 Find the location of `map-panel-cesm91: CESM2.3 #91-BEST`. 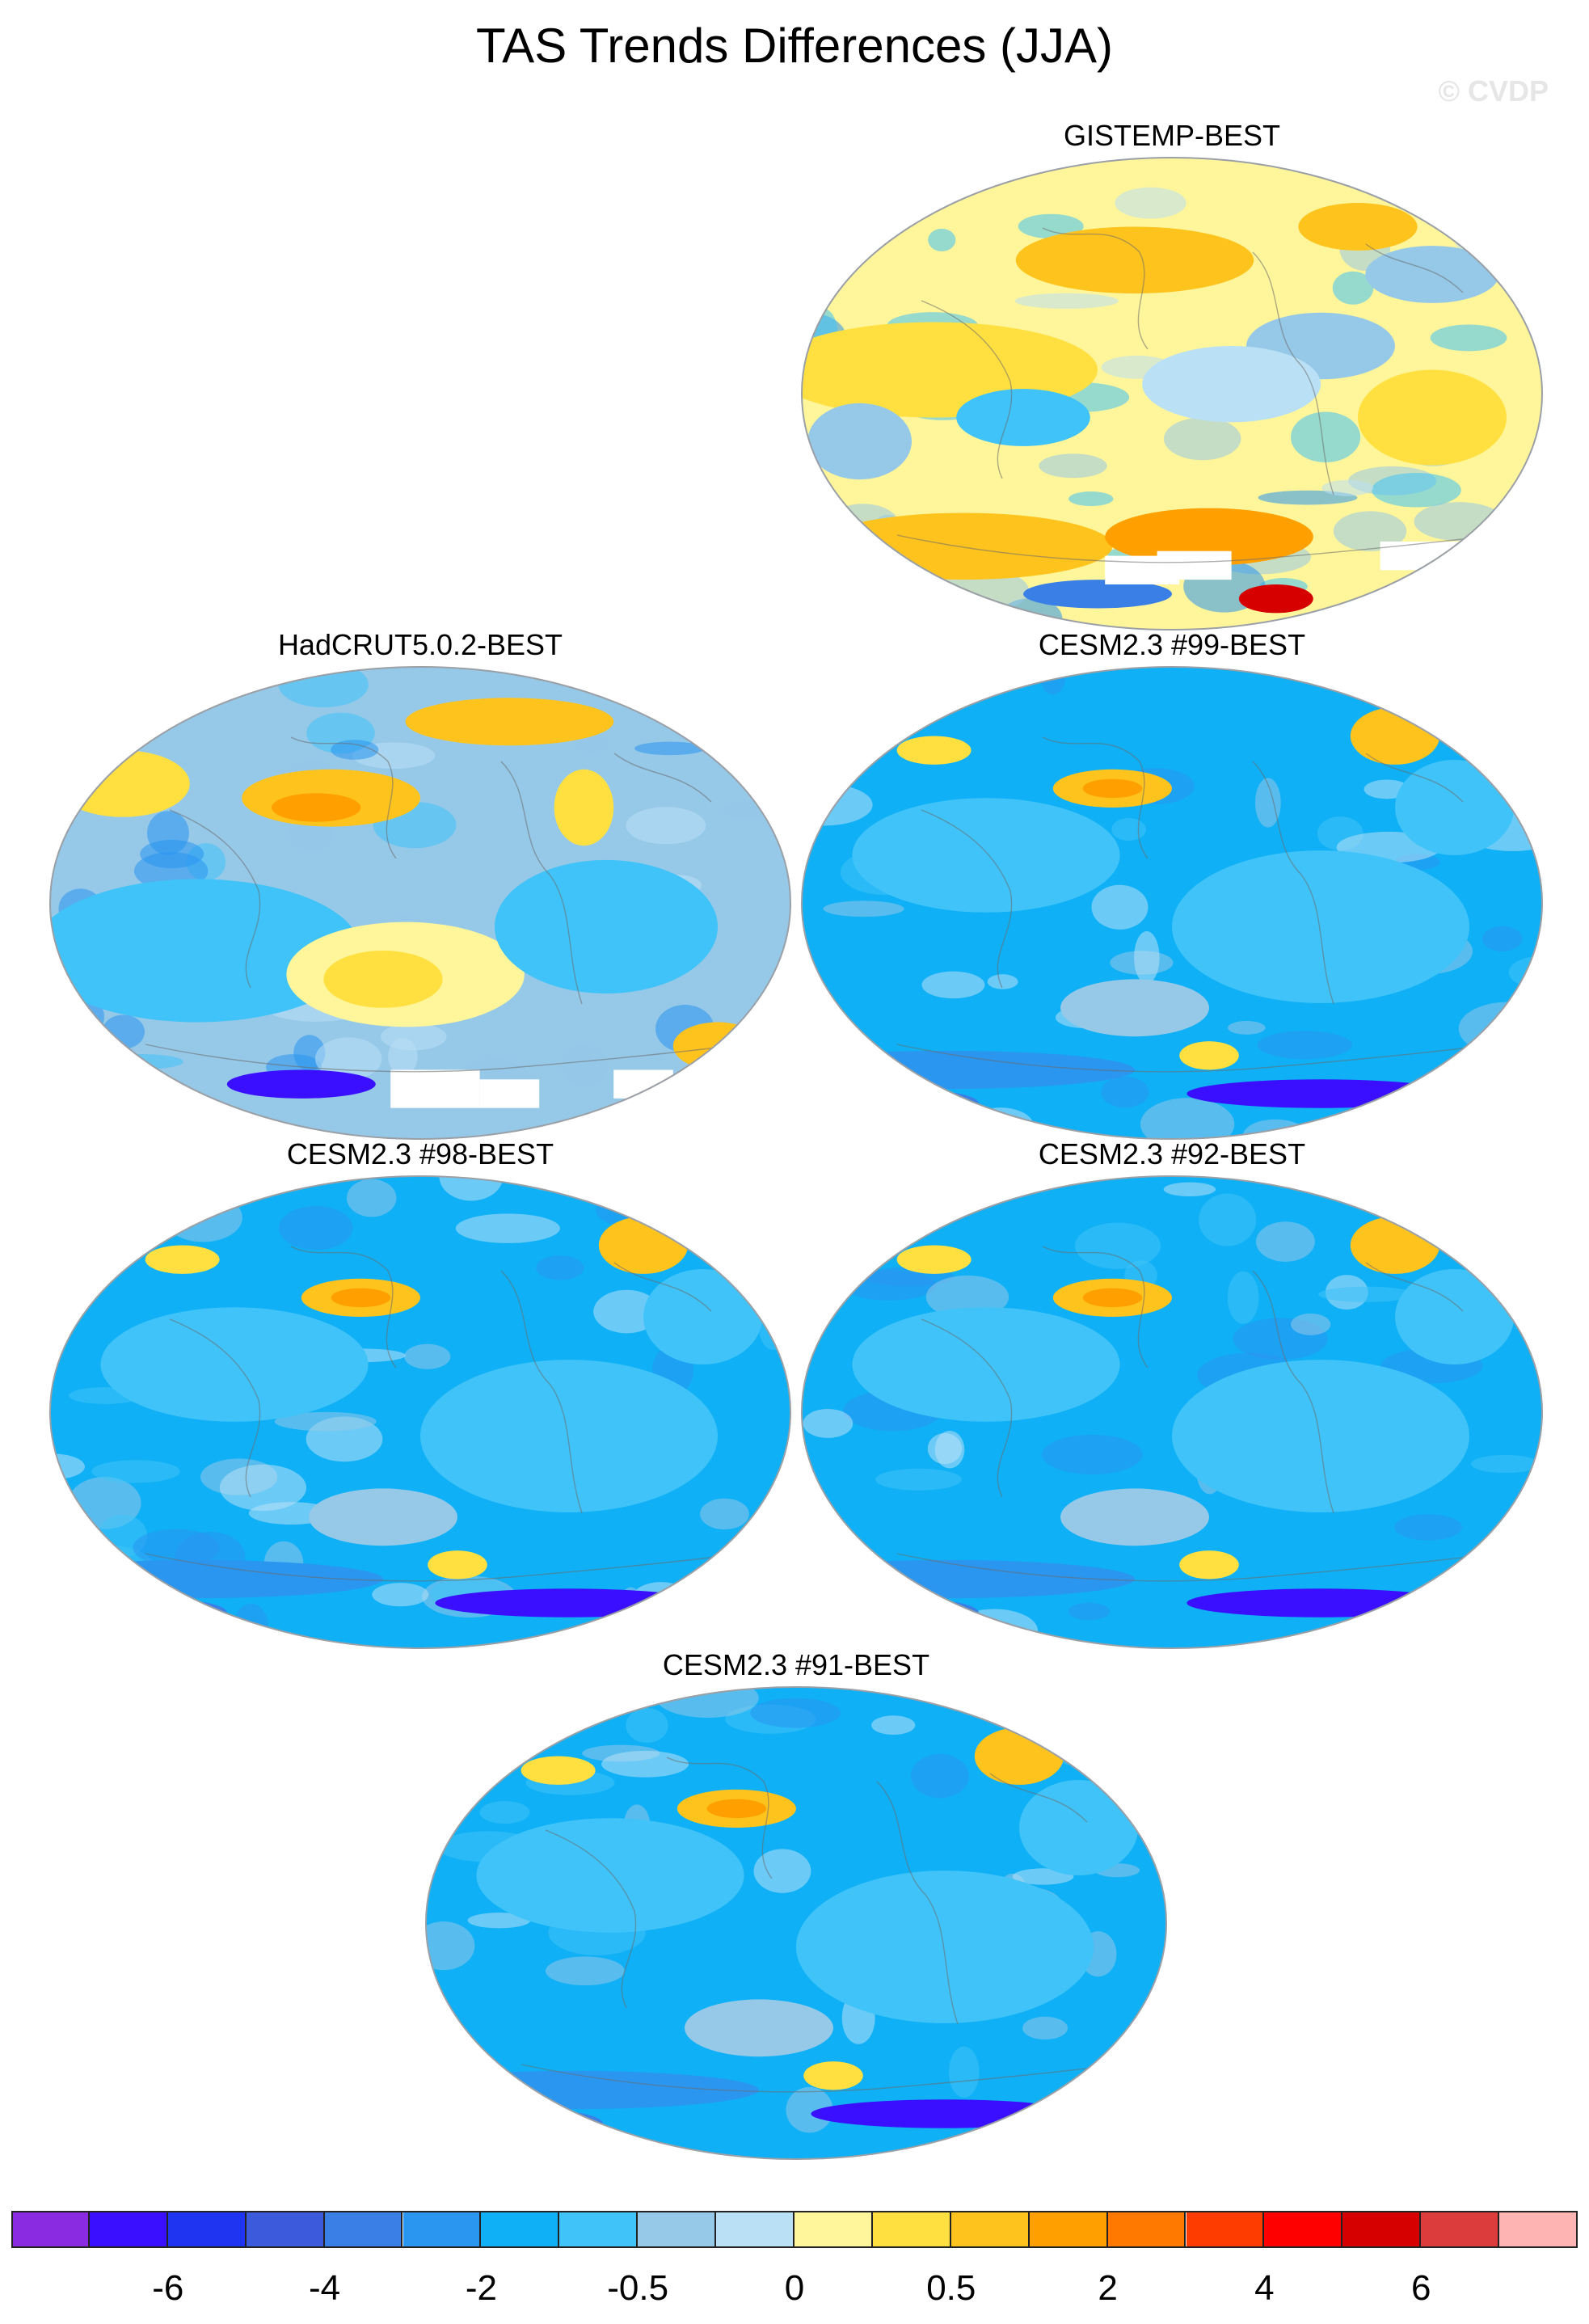

map-panel-cesm91: CESM2.3 #91-BEST is located at coordinates (796, 1907).